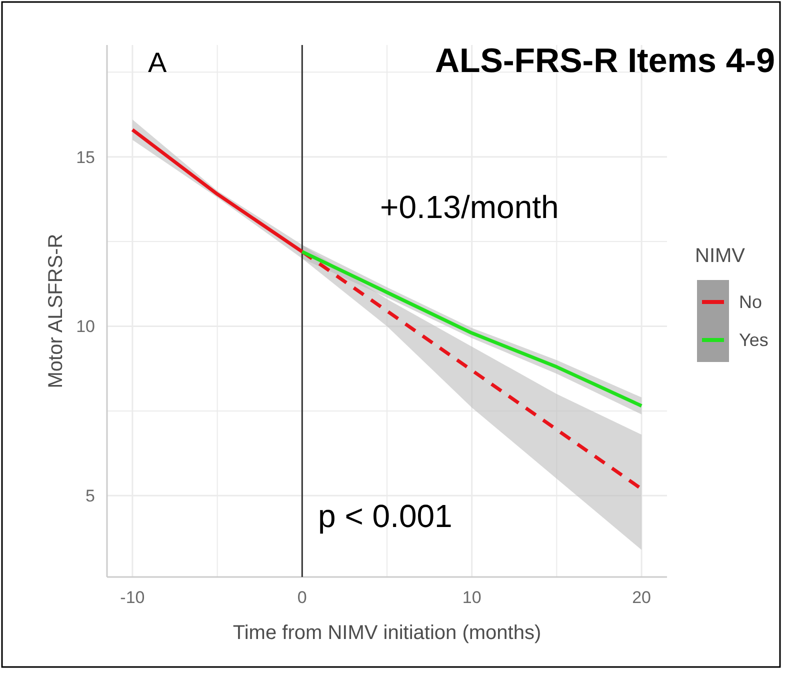 Image resolution: width=785 pixels, height=675 pixels. What do you see at coordinates (642, 597) in the screenshot?
I see `x-tick-label: 20` at bounding box center [642, 597].